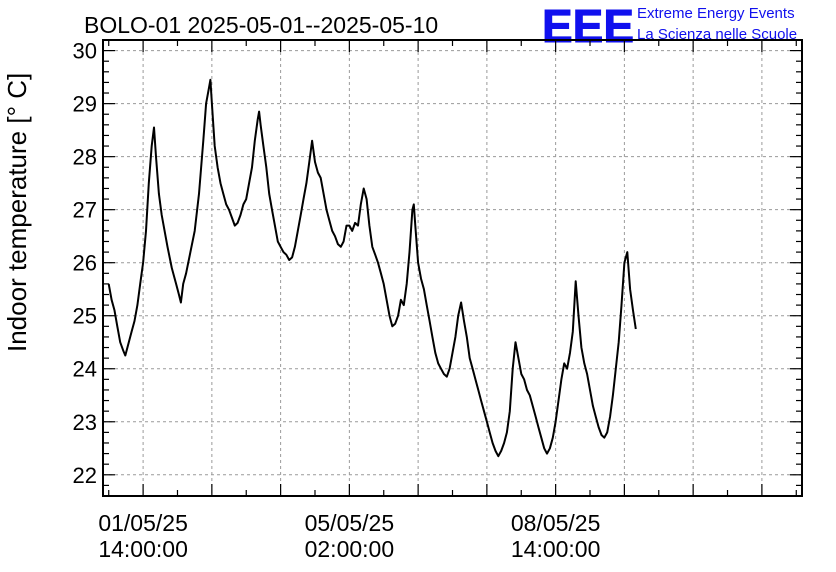  Describe the element at coordinates (85, 210) in the screenshot. I see `y-tick-label: 27` at that location.